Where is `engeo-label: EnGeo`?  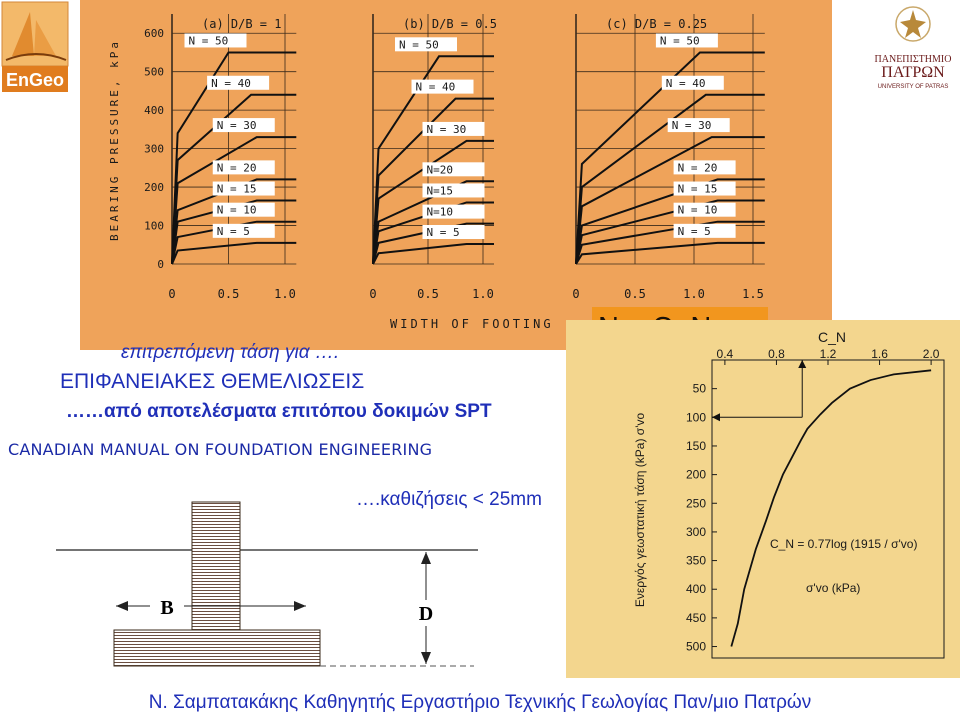
engeo-label: EnGeo is located at coordinates (35, 80).